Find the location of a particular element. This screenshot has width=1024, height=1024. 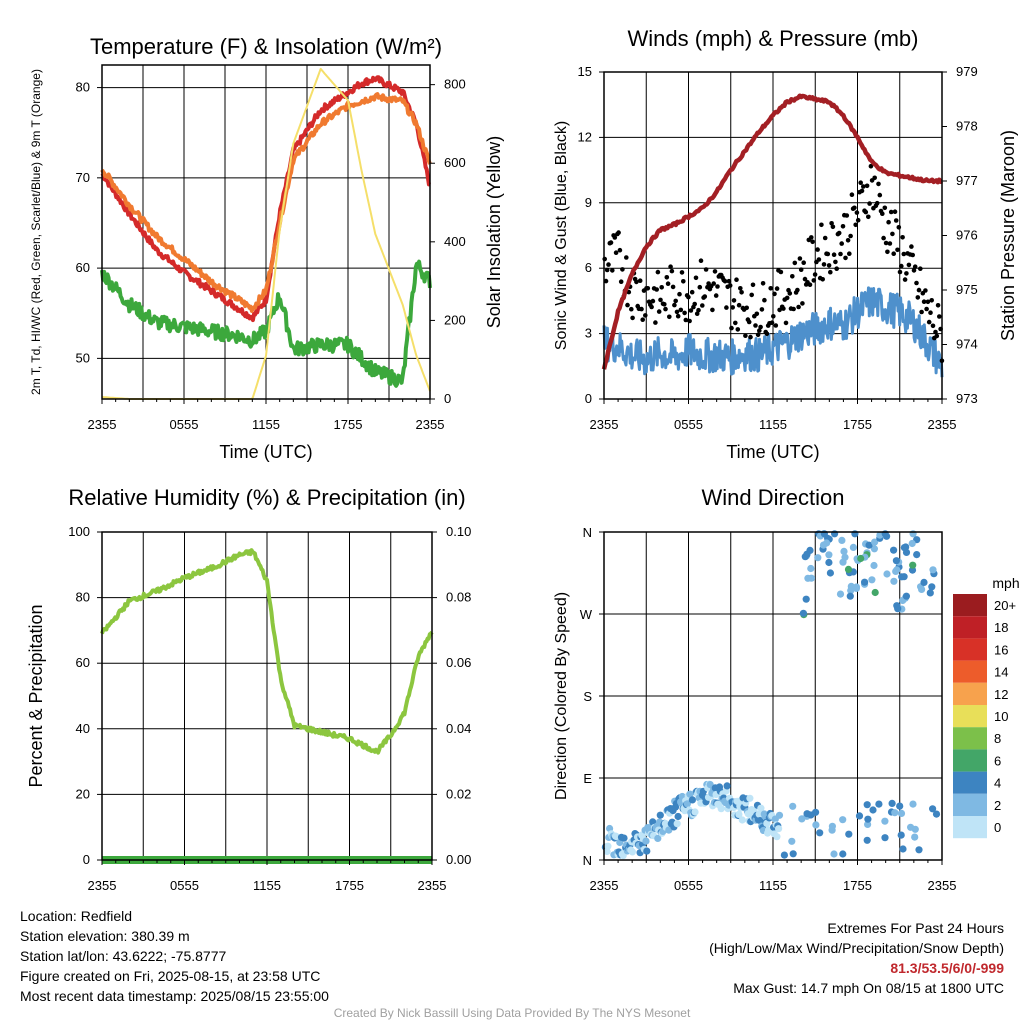

location-text: Location: Redfield is located at coordinates (76, 916).